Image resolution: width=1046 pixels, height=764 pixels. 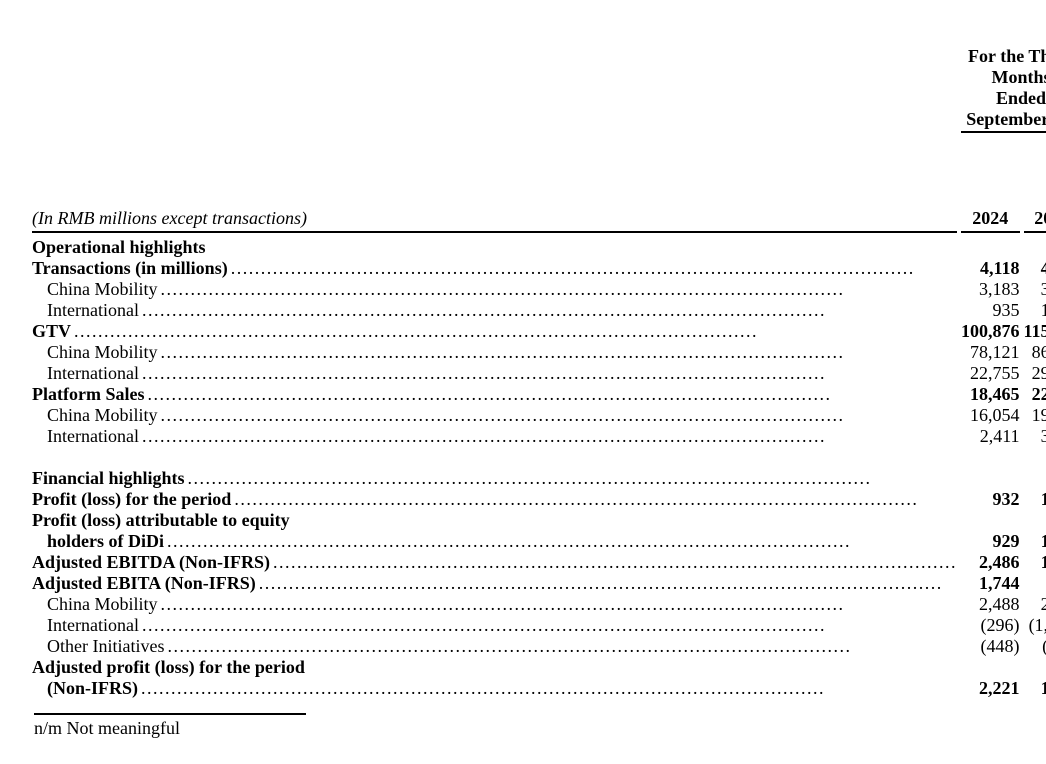 I want to click on row-label: Adjusted profit (loss) for the period, so click(x=494, y=667).